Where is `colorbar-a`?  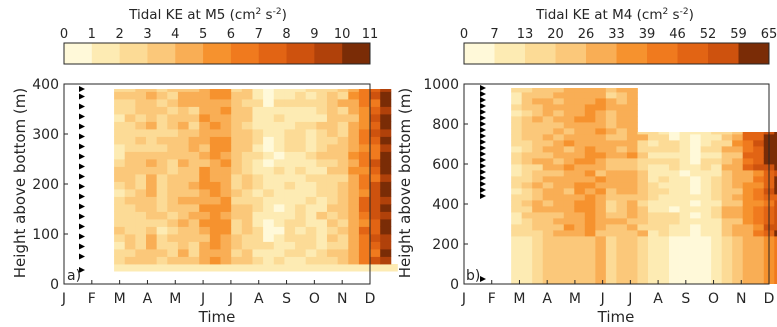 colorbar-a is located at coordinates (217, 53).